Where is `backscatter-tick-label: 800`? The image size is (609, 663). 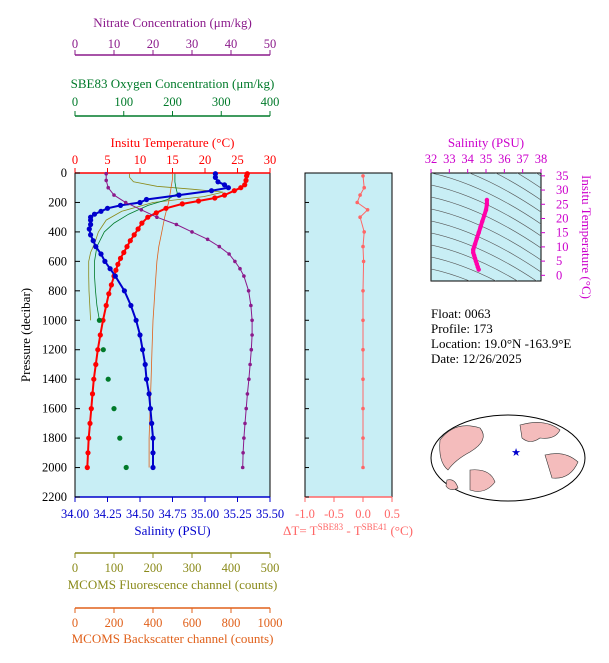 backscatter-tick-label: 800 is located at coordinates (231, 623).